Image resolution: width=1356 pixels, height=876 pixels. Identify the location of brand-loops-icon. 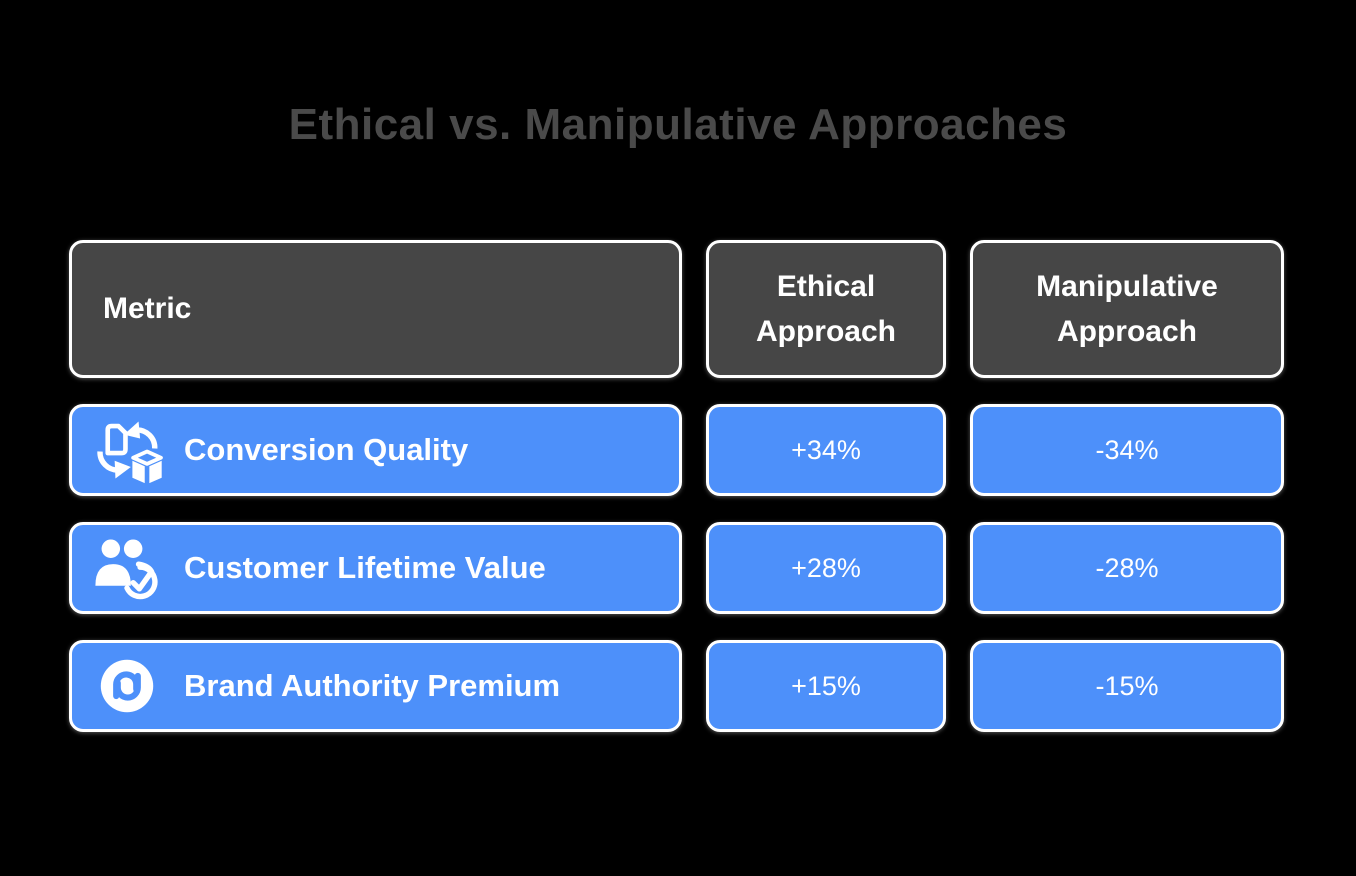
(127, 686).